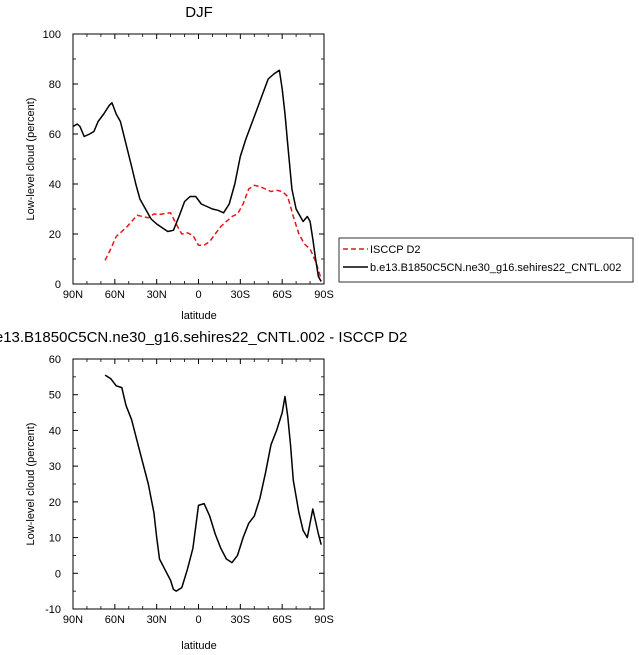  Describe the element at coordinates (55, 135) in the screenshot. I see `top-panel-ytick-label: 60` at that location.